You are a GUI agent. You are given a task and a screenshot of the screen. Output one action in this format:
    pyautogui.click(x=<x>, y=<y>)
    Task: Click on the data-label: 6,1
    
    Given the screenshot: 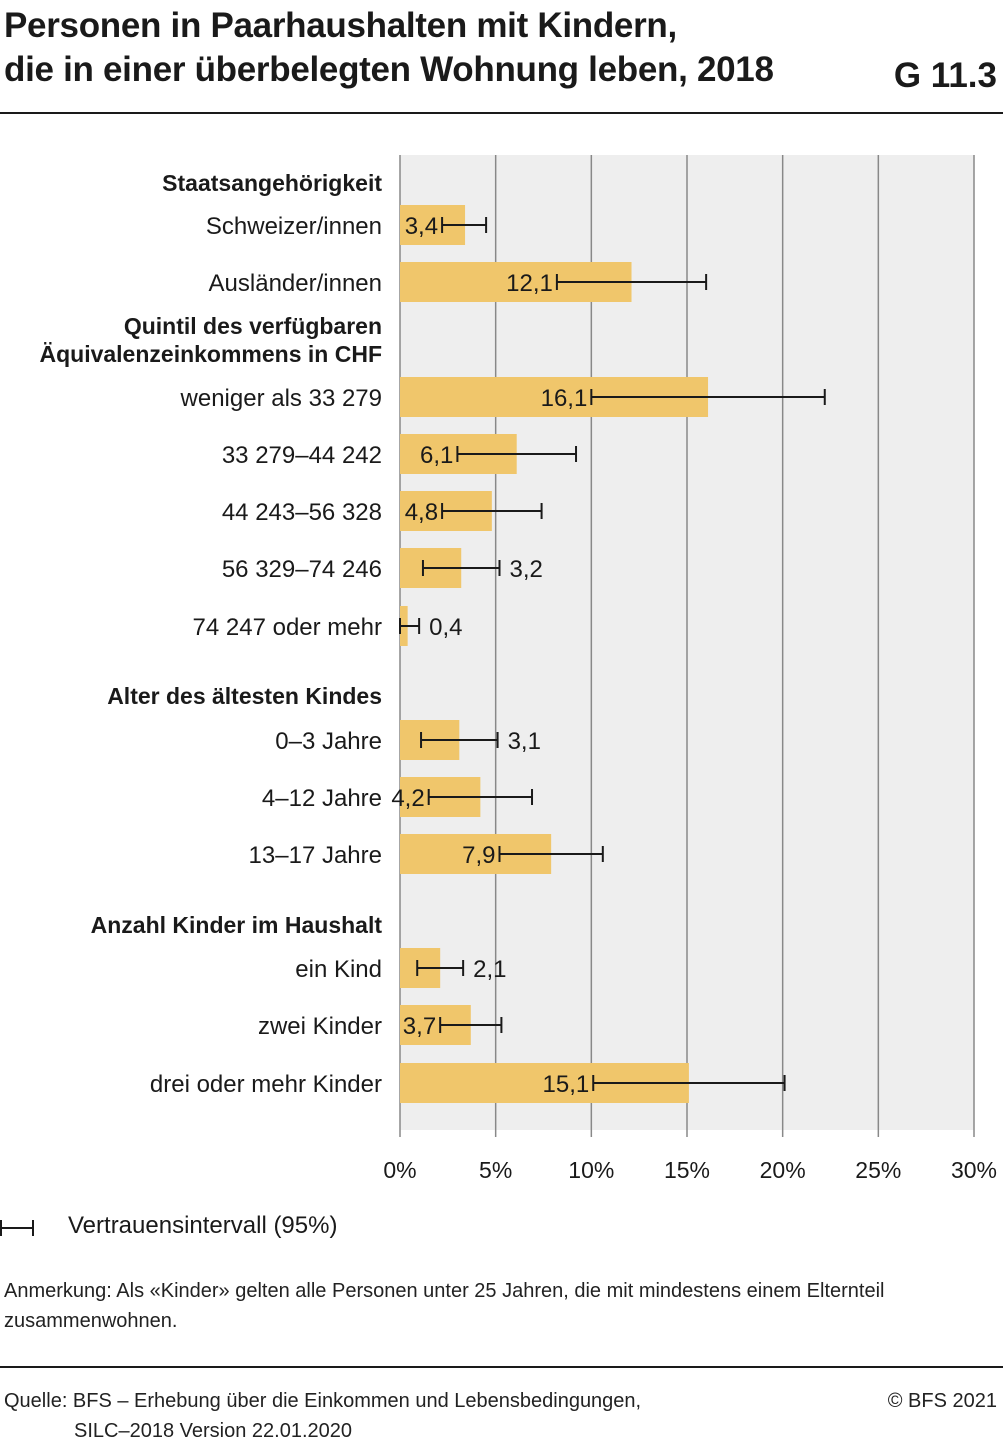 What is the action you would take?
    pyautogui.click(x=436, y=455)
    